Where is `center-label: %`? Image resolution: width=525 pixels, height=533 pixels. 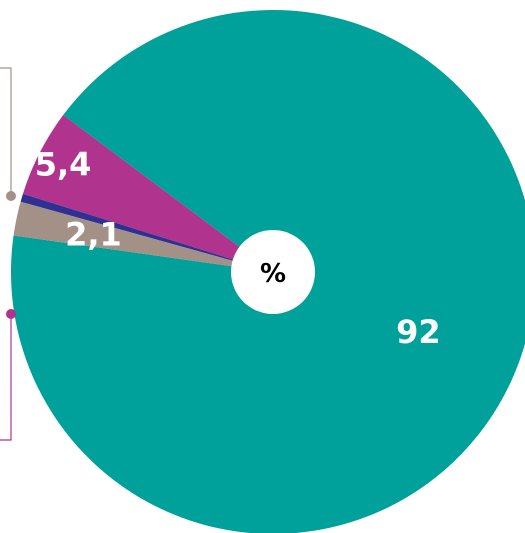 center-label: % is located at coordinates (273, 274).